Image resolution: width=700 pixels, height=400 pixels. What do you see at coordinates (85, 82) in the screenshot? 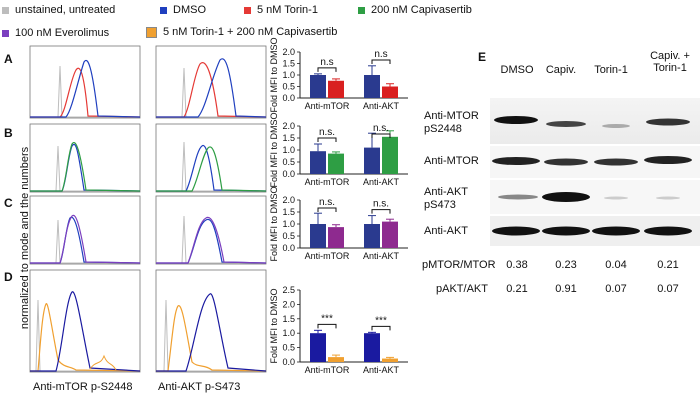
I see `histogram-a-mtor` at bounding box center [85, 82].